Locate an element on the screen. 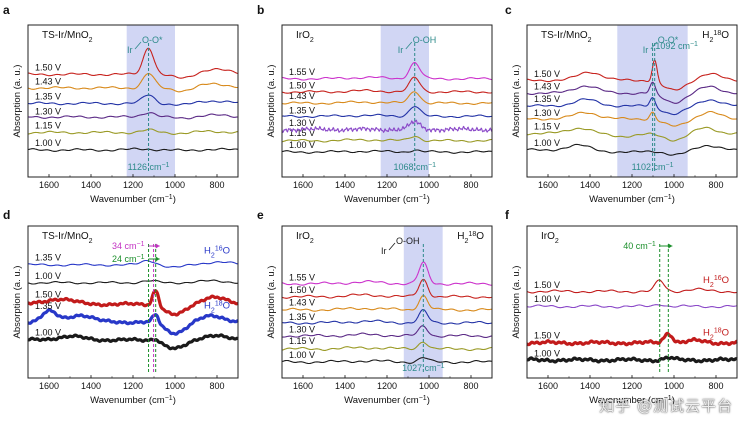  peak-label: 1068 cm−1 is located at coordinates (414, 167).